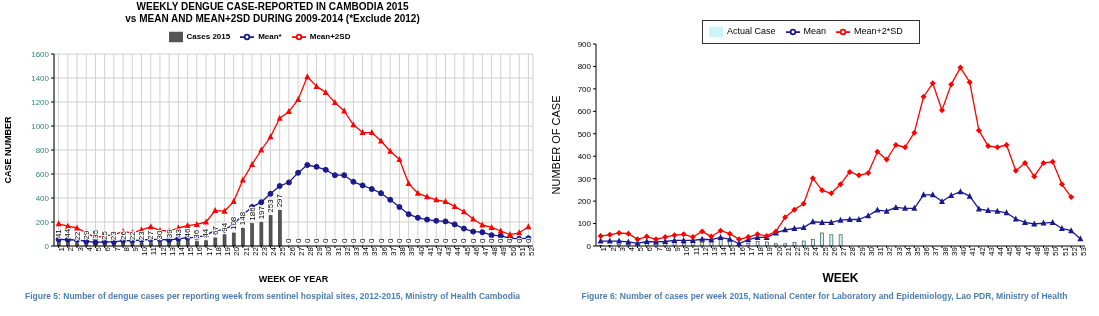  I want to click on y-axis-title: CASE NUMBER, so click(8, 150).